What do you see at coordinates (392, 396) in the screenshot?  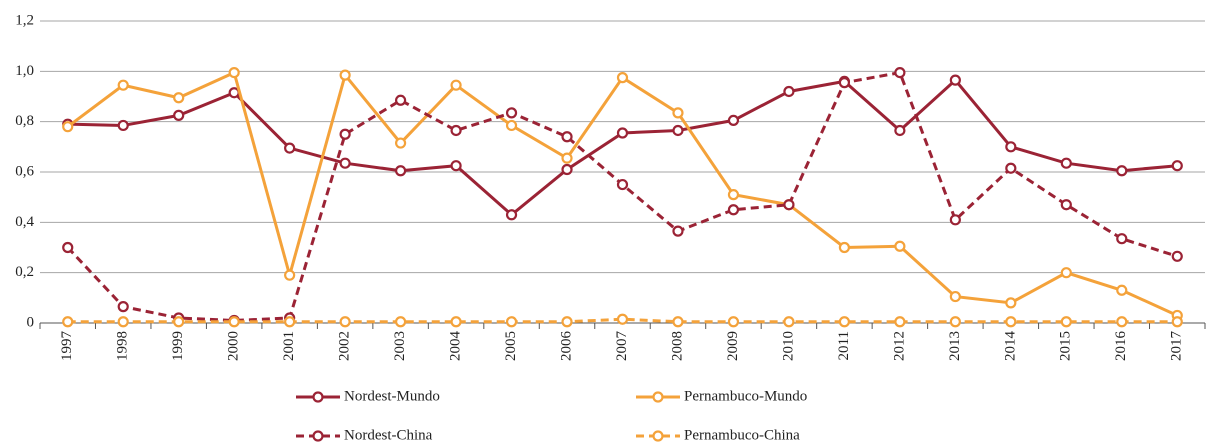 I see `legend-label: Nordest-Mundo` at bounding box center [392, 396].